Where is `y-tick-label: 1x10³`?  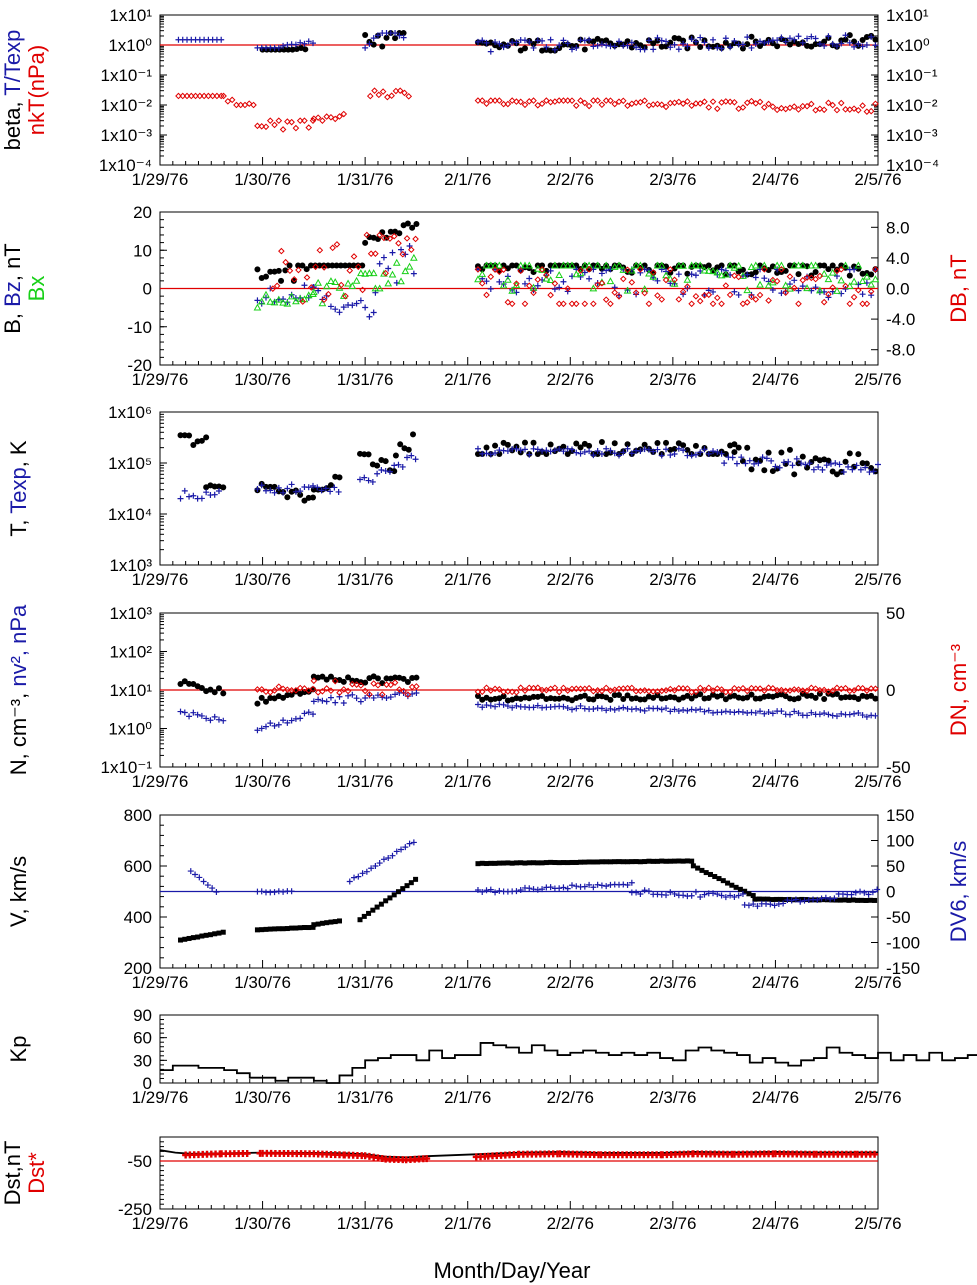 y-tick-label: 1x10³ is located at coordinates (130, 565).